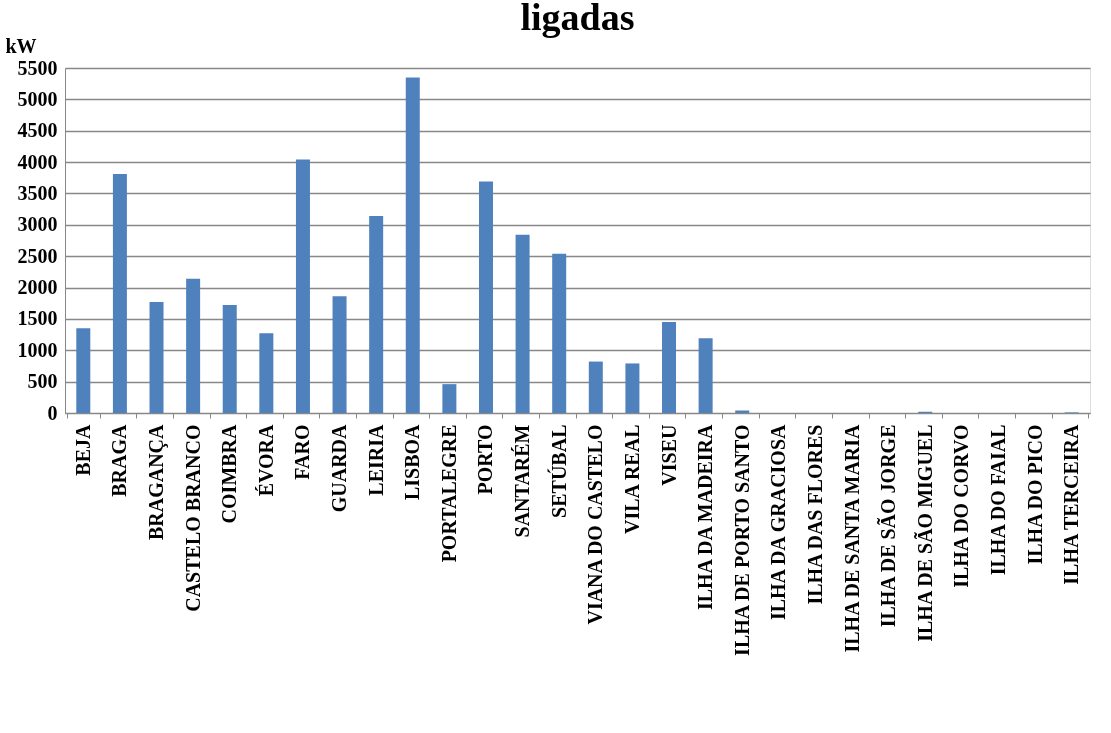  What do you see at coordinates (37, 224) in the screenshot?
I see `y-tick-label: 3000` at bounding box center [37, 224].